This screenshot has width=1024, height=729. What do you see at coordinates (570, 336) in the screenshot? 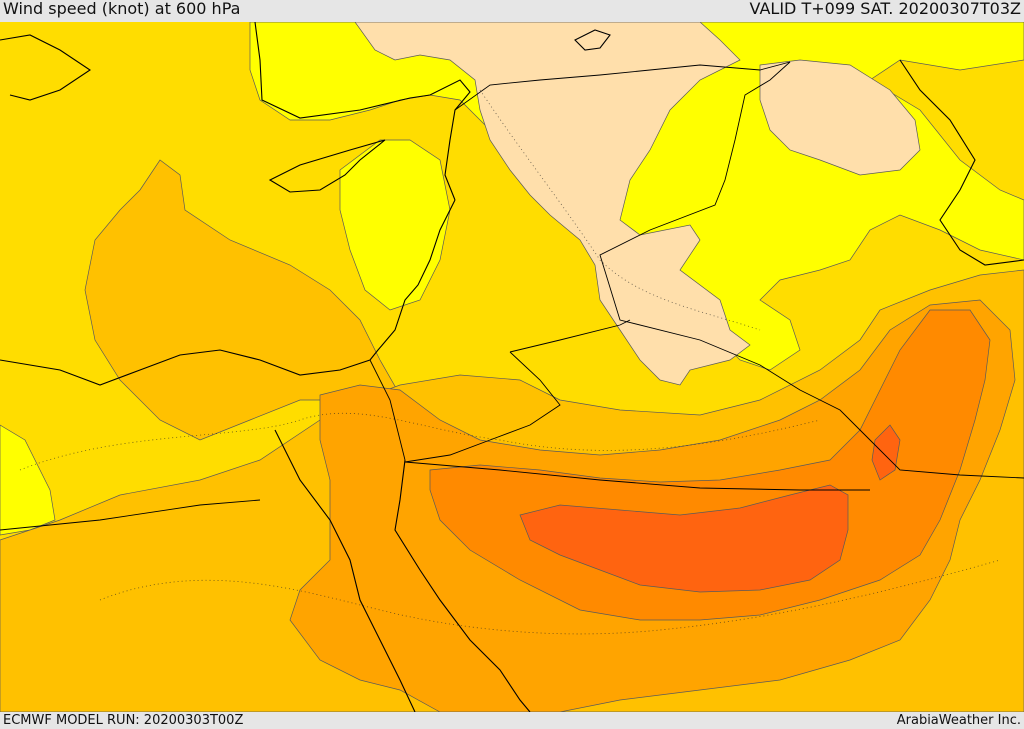
I see `border-arabia` at bounding box center [570, 336].